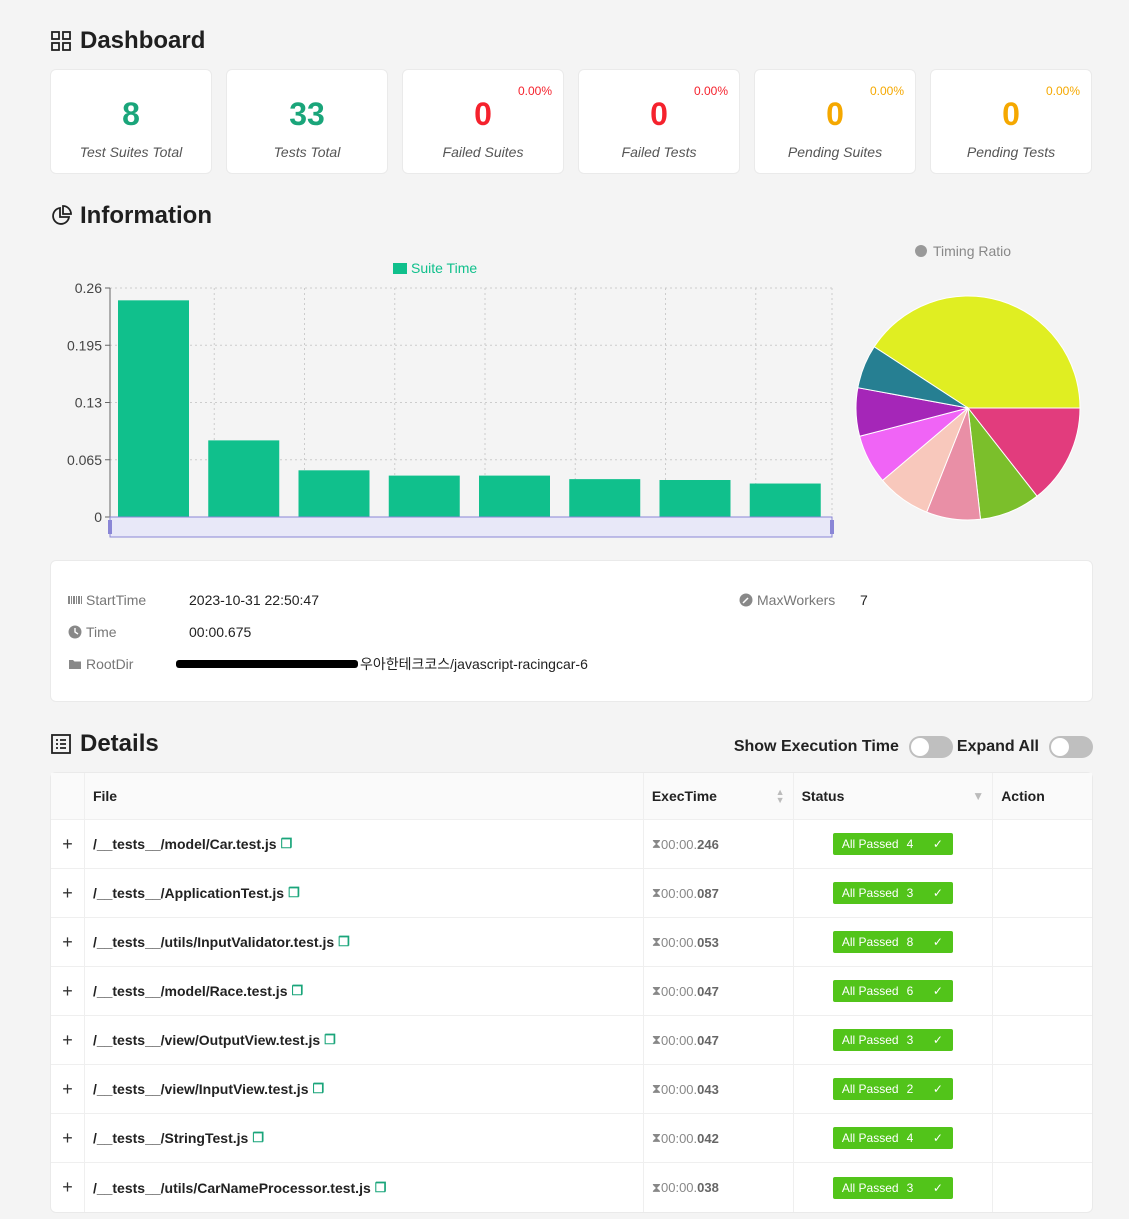  Describe the element at coordinates (364, 991) in the screenshot. I see `file-cell: /__tests__/model/Race.test.js ❐` at that location.